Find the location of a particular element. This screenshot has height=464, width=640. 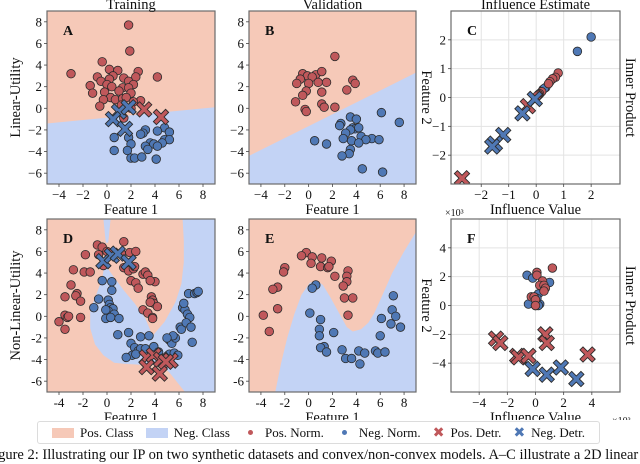

legend-item-pos-class: Pos. Class is located at coordinates (93, 433).